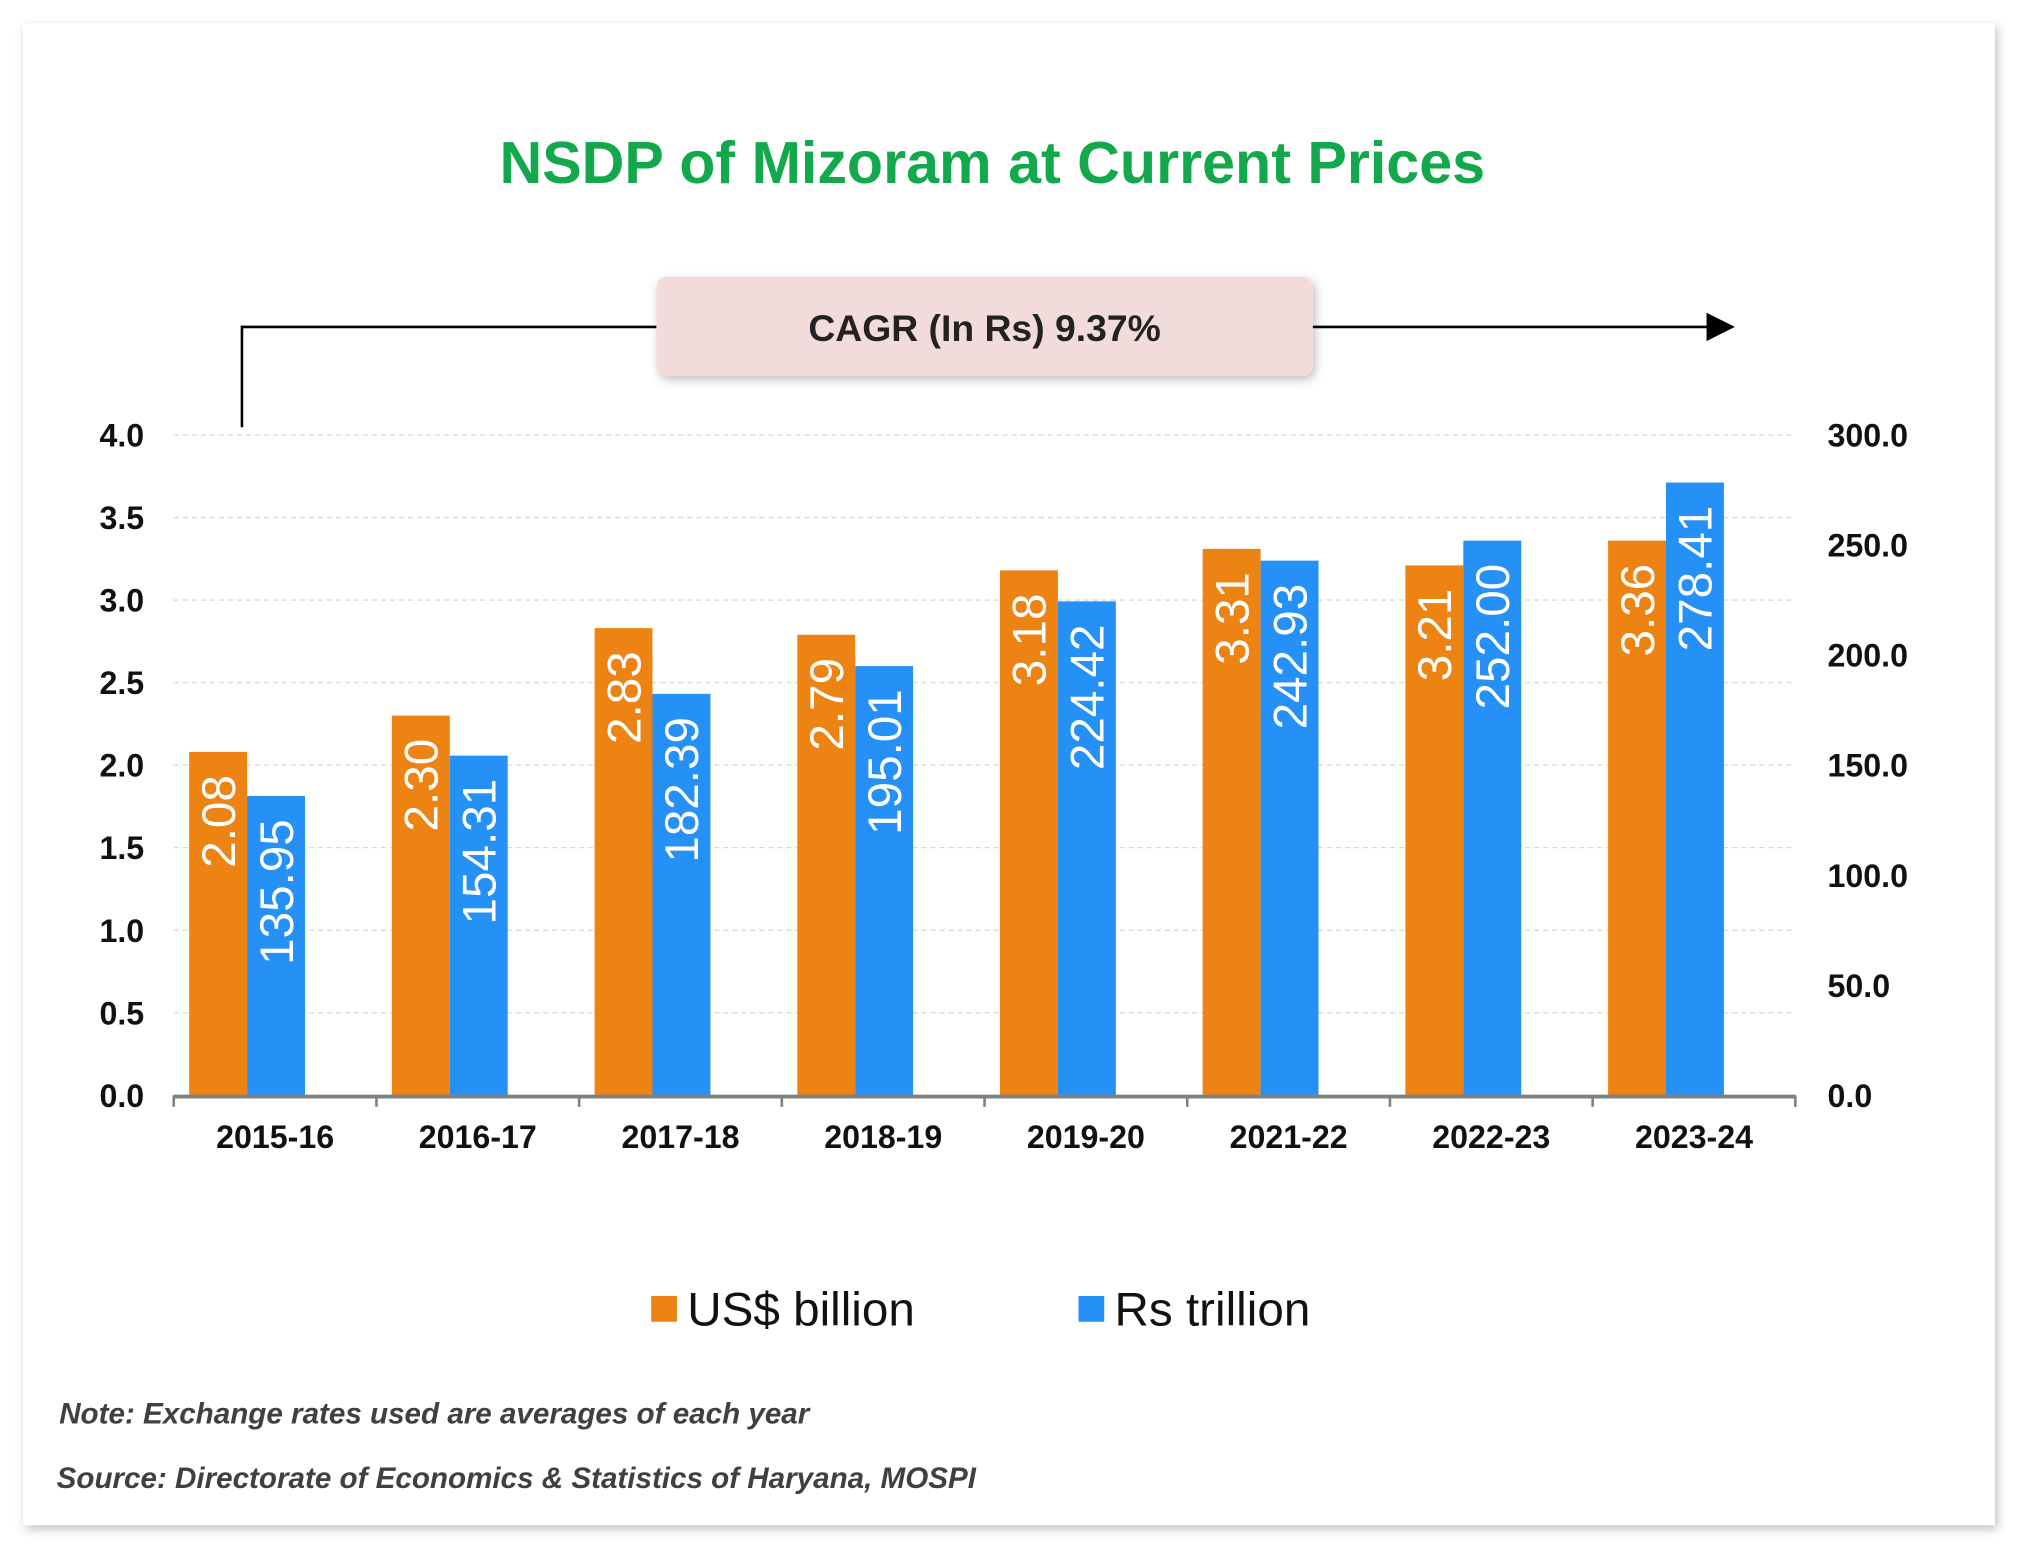 The height and width of the screenshot is (1547, 2018). I want to click on right-axis-tick-label: 0.0, so click(1850, 1096).